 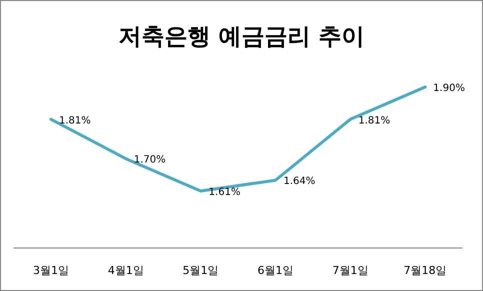 What do you see at coordinates (276, 270) in the screenshot?
I see `x-tick-label: 6월1일` at bounding box center [276, 270].